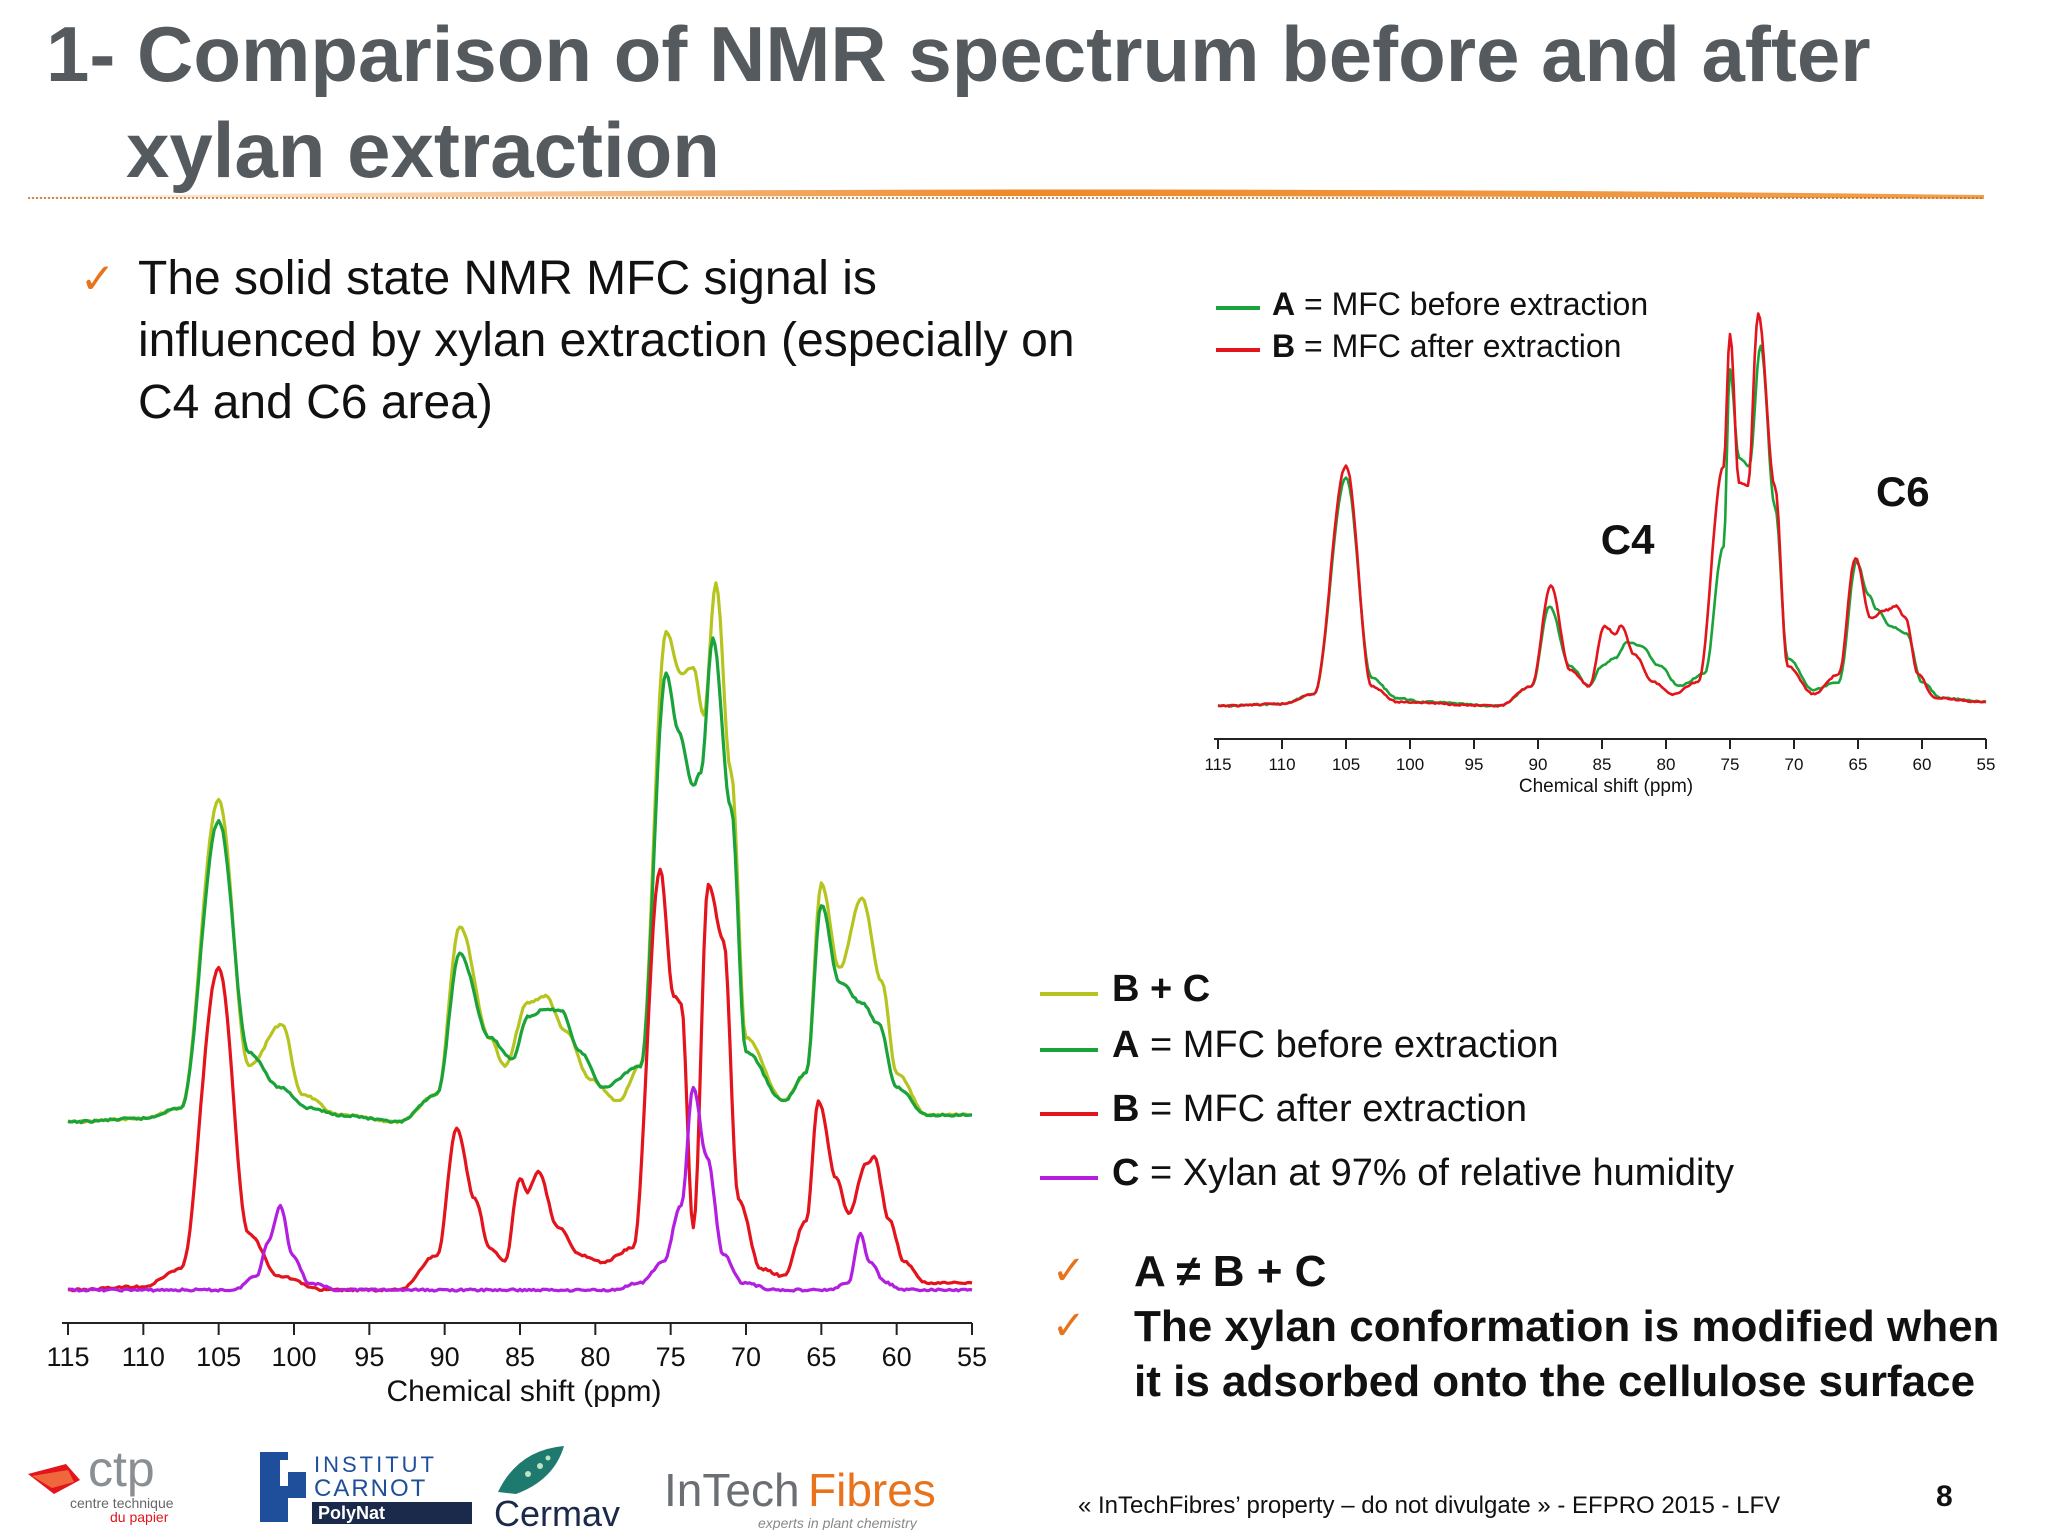 This screenshot has width=2048, height=1536. What do you see at coordinates (1069, 1050) in the screenshot?
I see `legend-swatch-a` at bounding box center [1069, 1050].